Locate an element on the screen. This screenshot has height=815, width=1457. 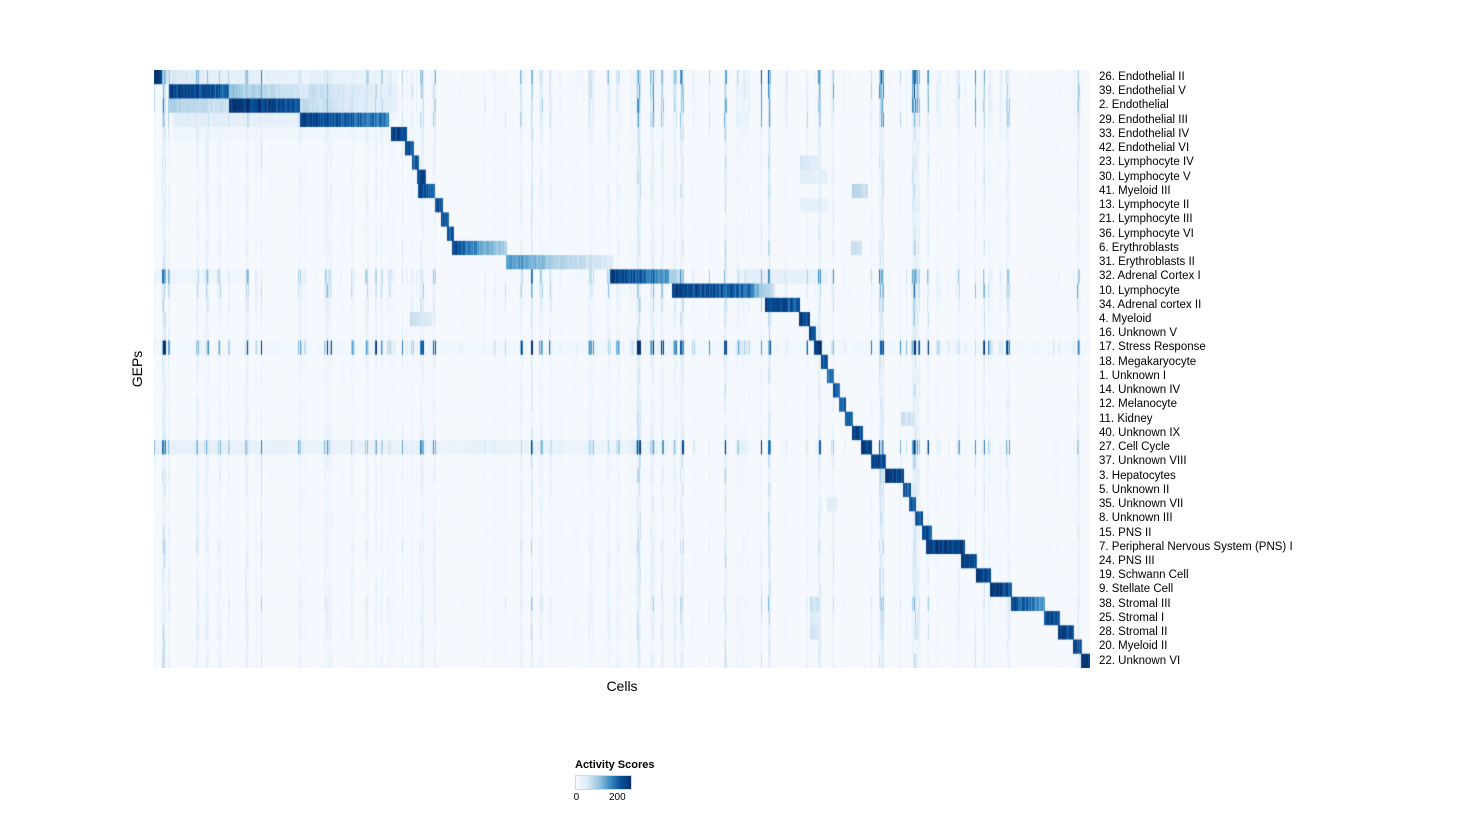
row-label: 16. Unknown V is located at coordinates (1138, 333).